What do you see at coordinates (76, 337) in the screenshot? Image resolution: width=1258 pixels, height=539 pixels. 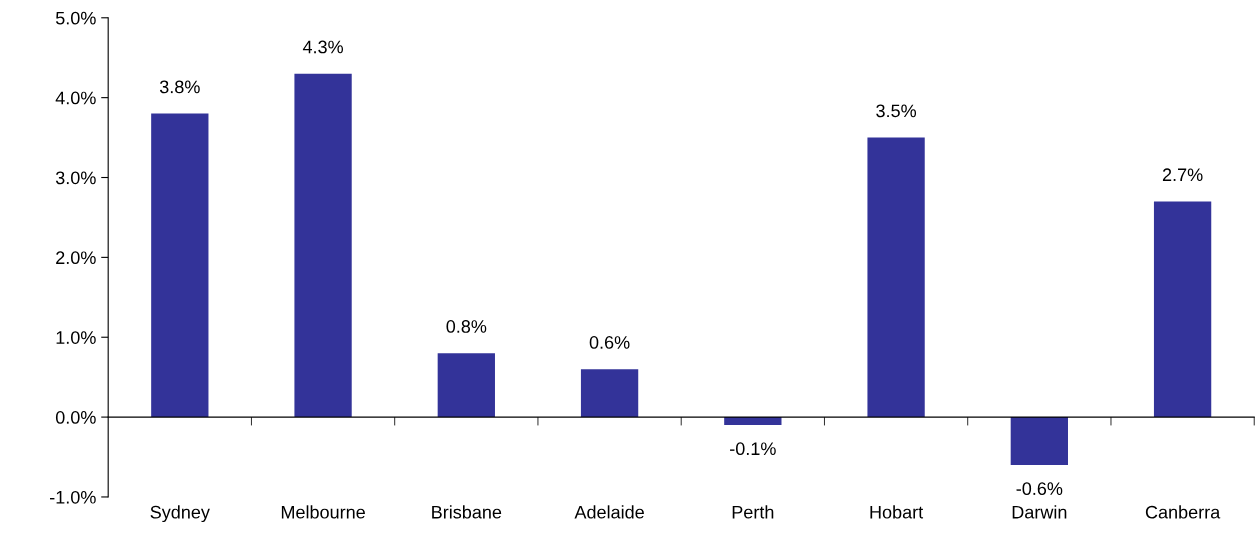 I see `y-tick-label: 1.0%` at bounding box center [76, 337].